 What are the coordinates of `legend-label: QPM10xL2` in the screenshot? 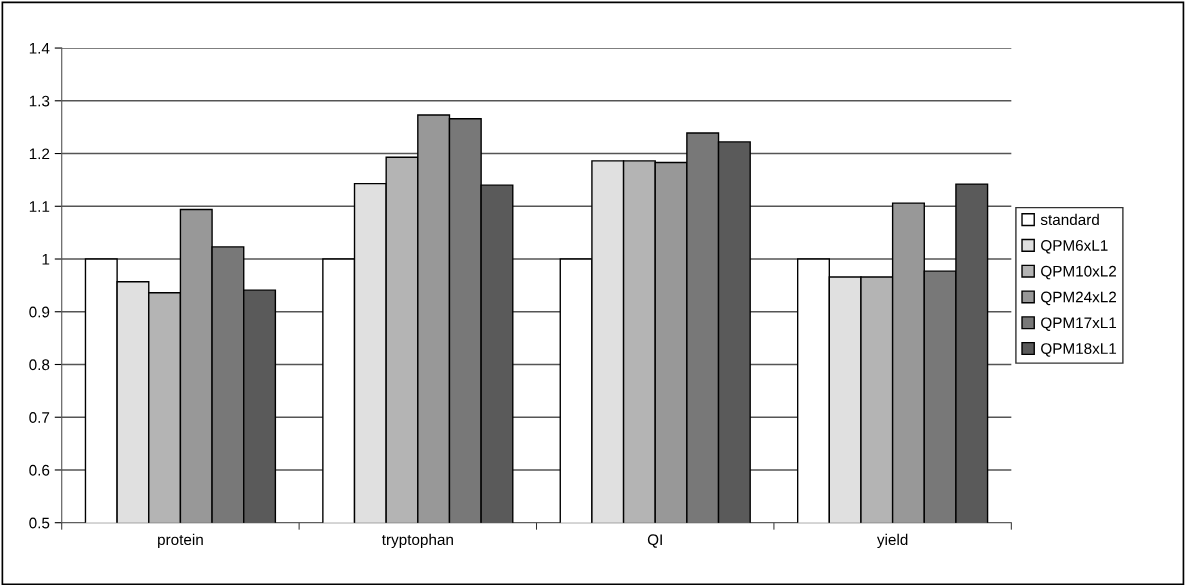 It's located at (1079, 272).